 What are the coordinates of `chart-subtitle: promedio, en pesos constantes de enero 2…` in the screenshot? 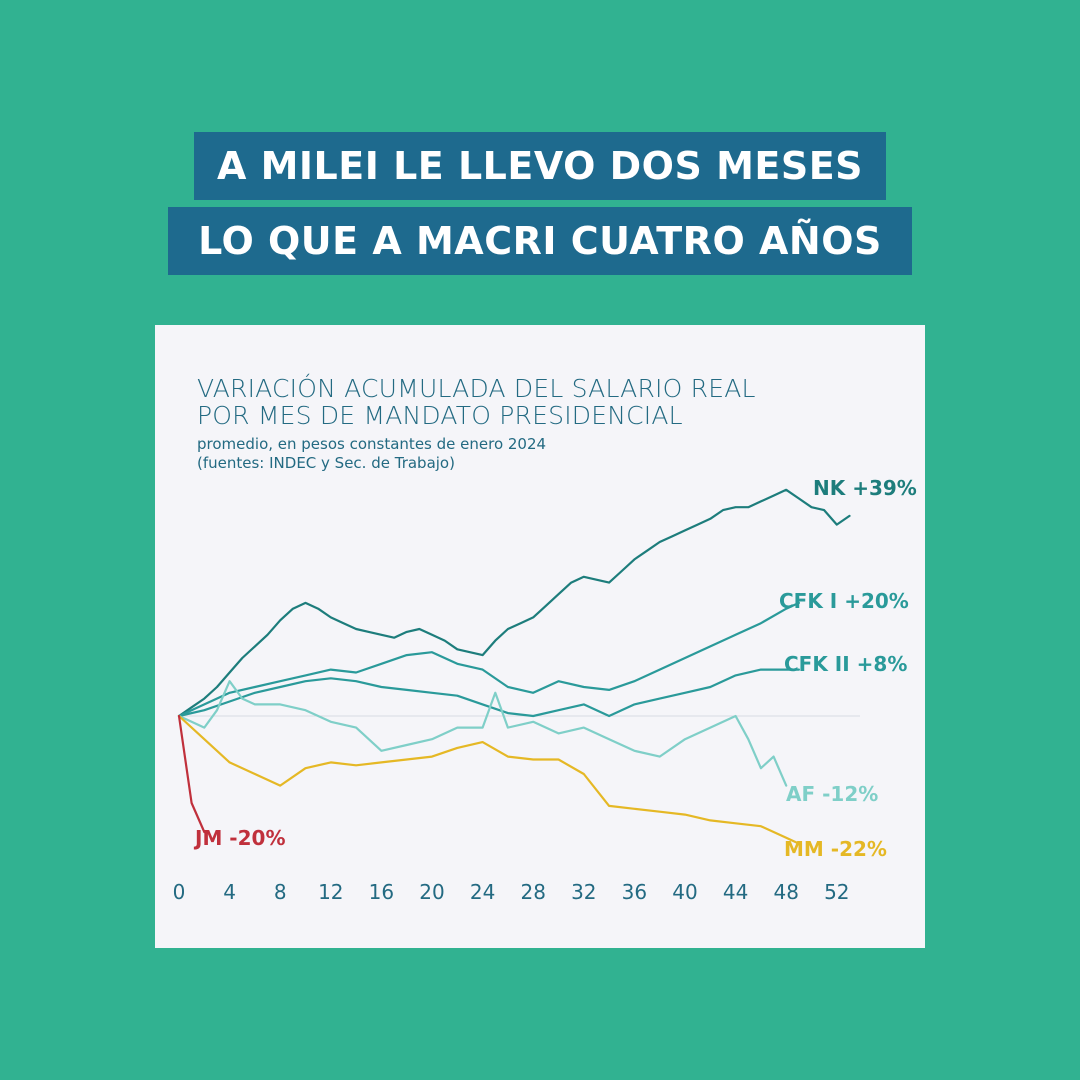 It's located at (371, 454).